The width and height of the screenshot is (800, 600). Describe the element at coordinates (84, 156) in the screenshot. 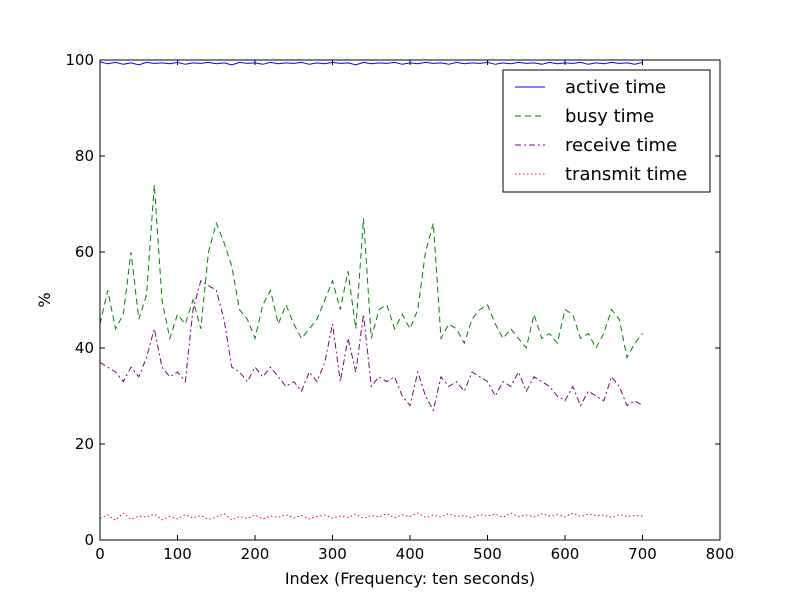

I see `y-tick-label: 80` at that location.